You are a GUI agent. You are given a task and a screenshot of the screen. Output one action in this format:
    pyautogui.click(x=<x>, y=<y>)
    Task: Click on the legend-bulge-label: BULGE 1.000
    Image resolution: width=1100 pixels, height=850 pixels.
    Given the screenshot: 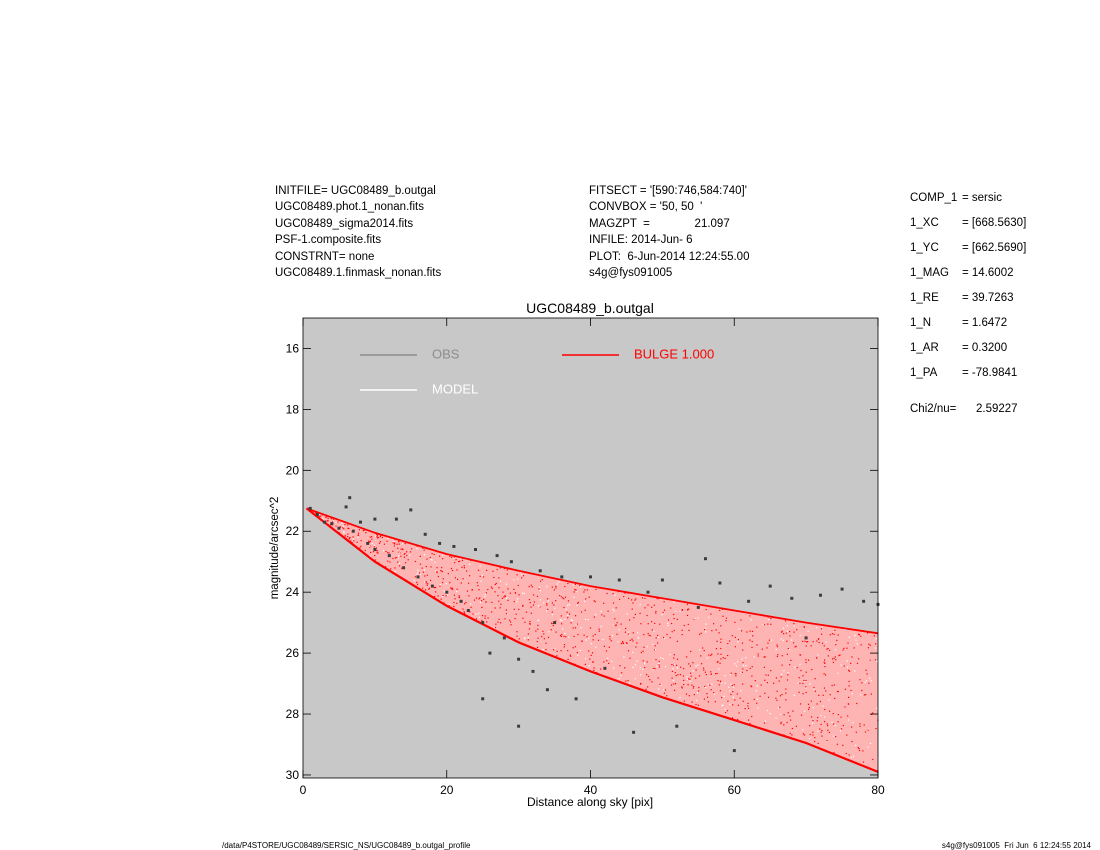 What is the action you would take?
    pyautogui.click(x=674, y=353)
    